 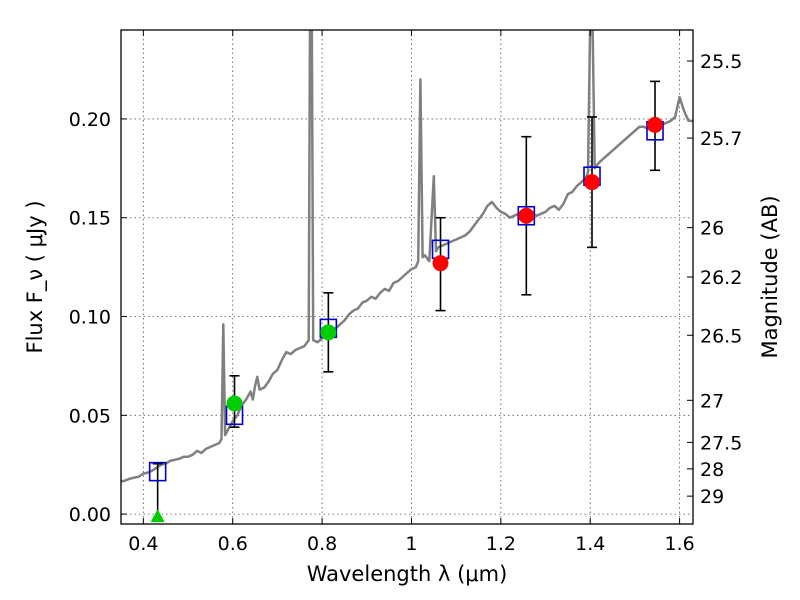 What do you see at coordinates (90, 120) in the screenshot?
I see `y-tick-label: 0.20` at bounding box center [90, 120].